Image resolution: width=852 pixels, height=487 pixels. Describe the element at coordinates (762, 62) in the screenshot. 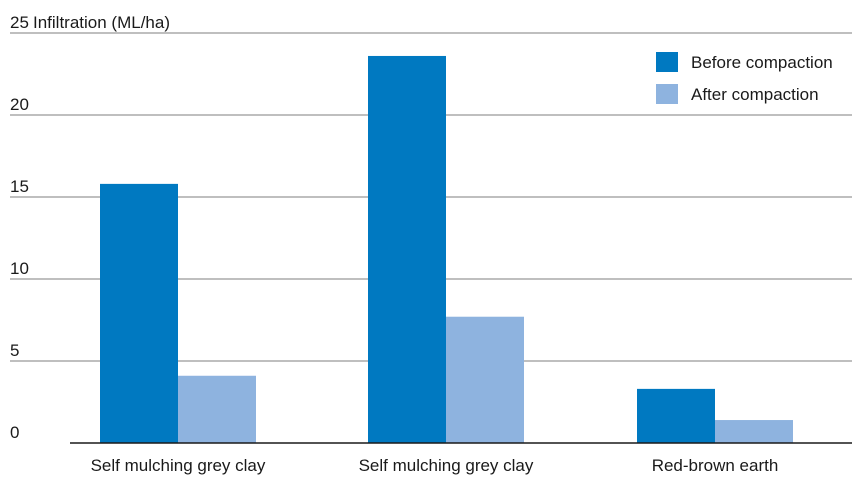

I see `legend-label: Before compaction` at that location.